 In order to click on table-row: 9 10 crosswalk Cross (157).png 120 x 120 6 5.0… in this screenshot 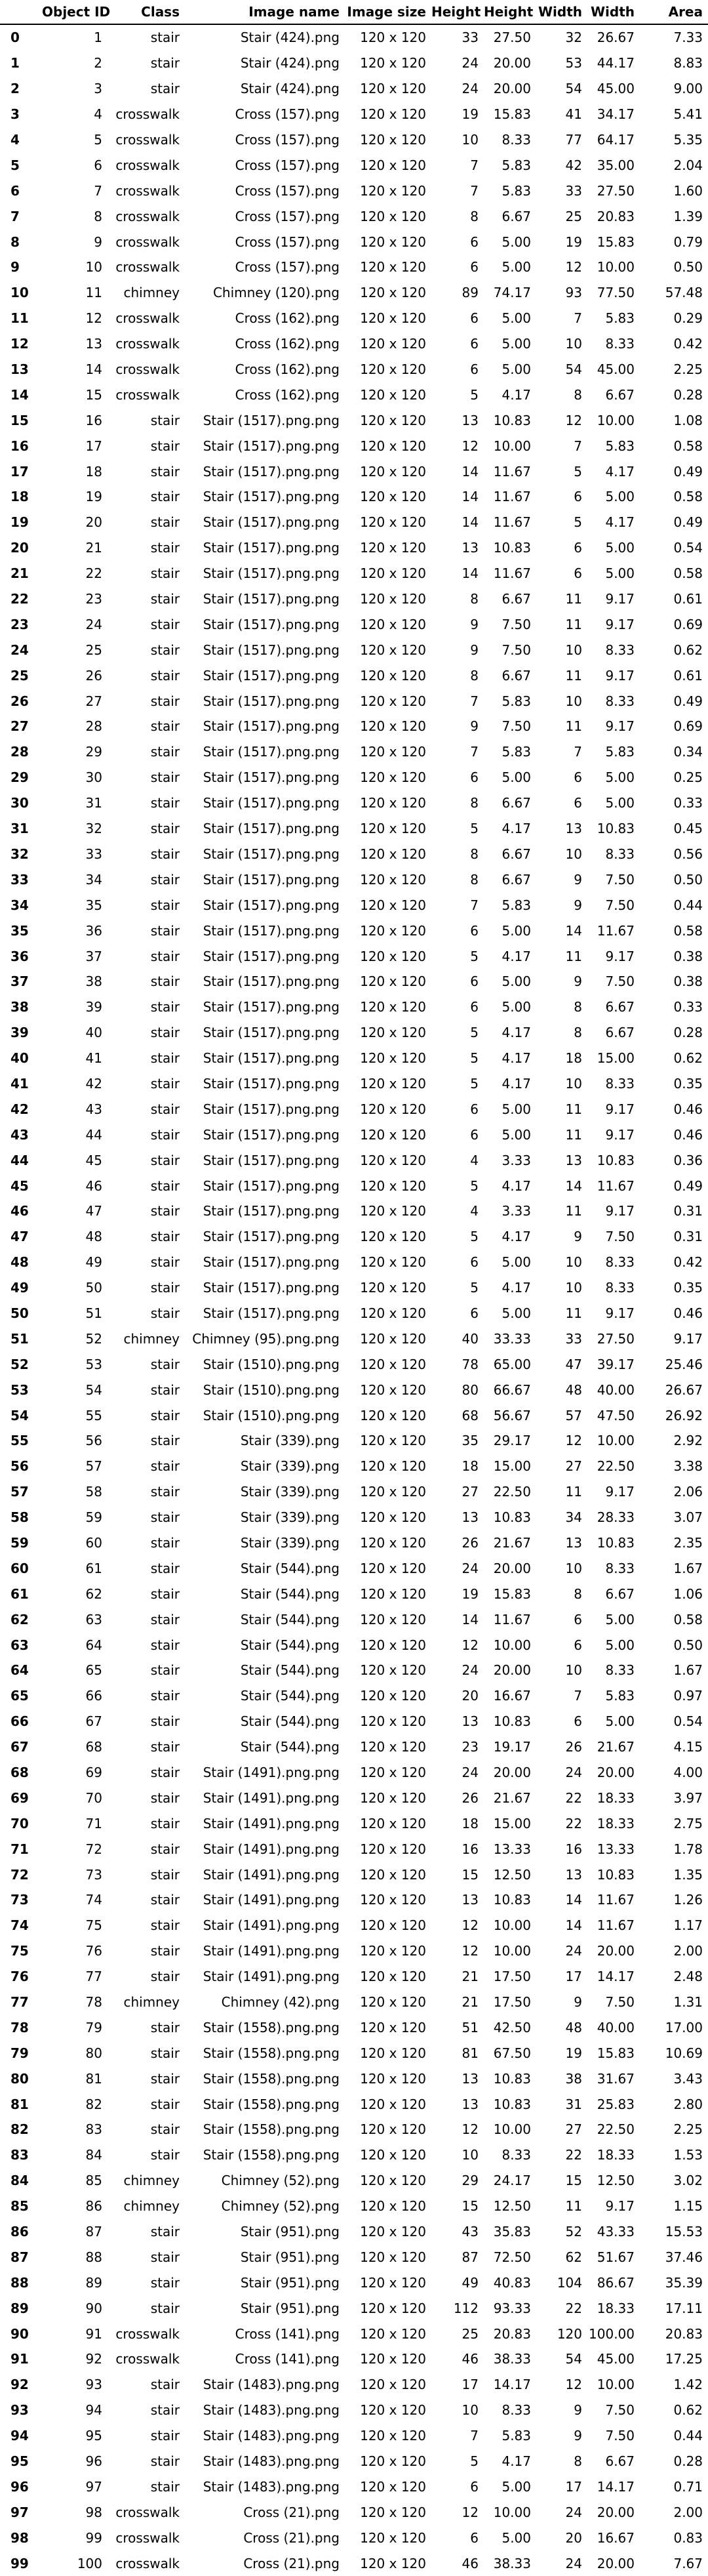, I will do `click(354, 267)`.